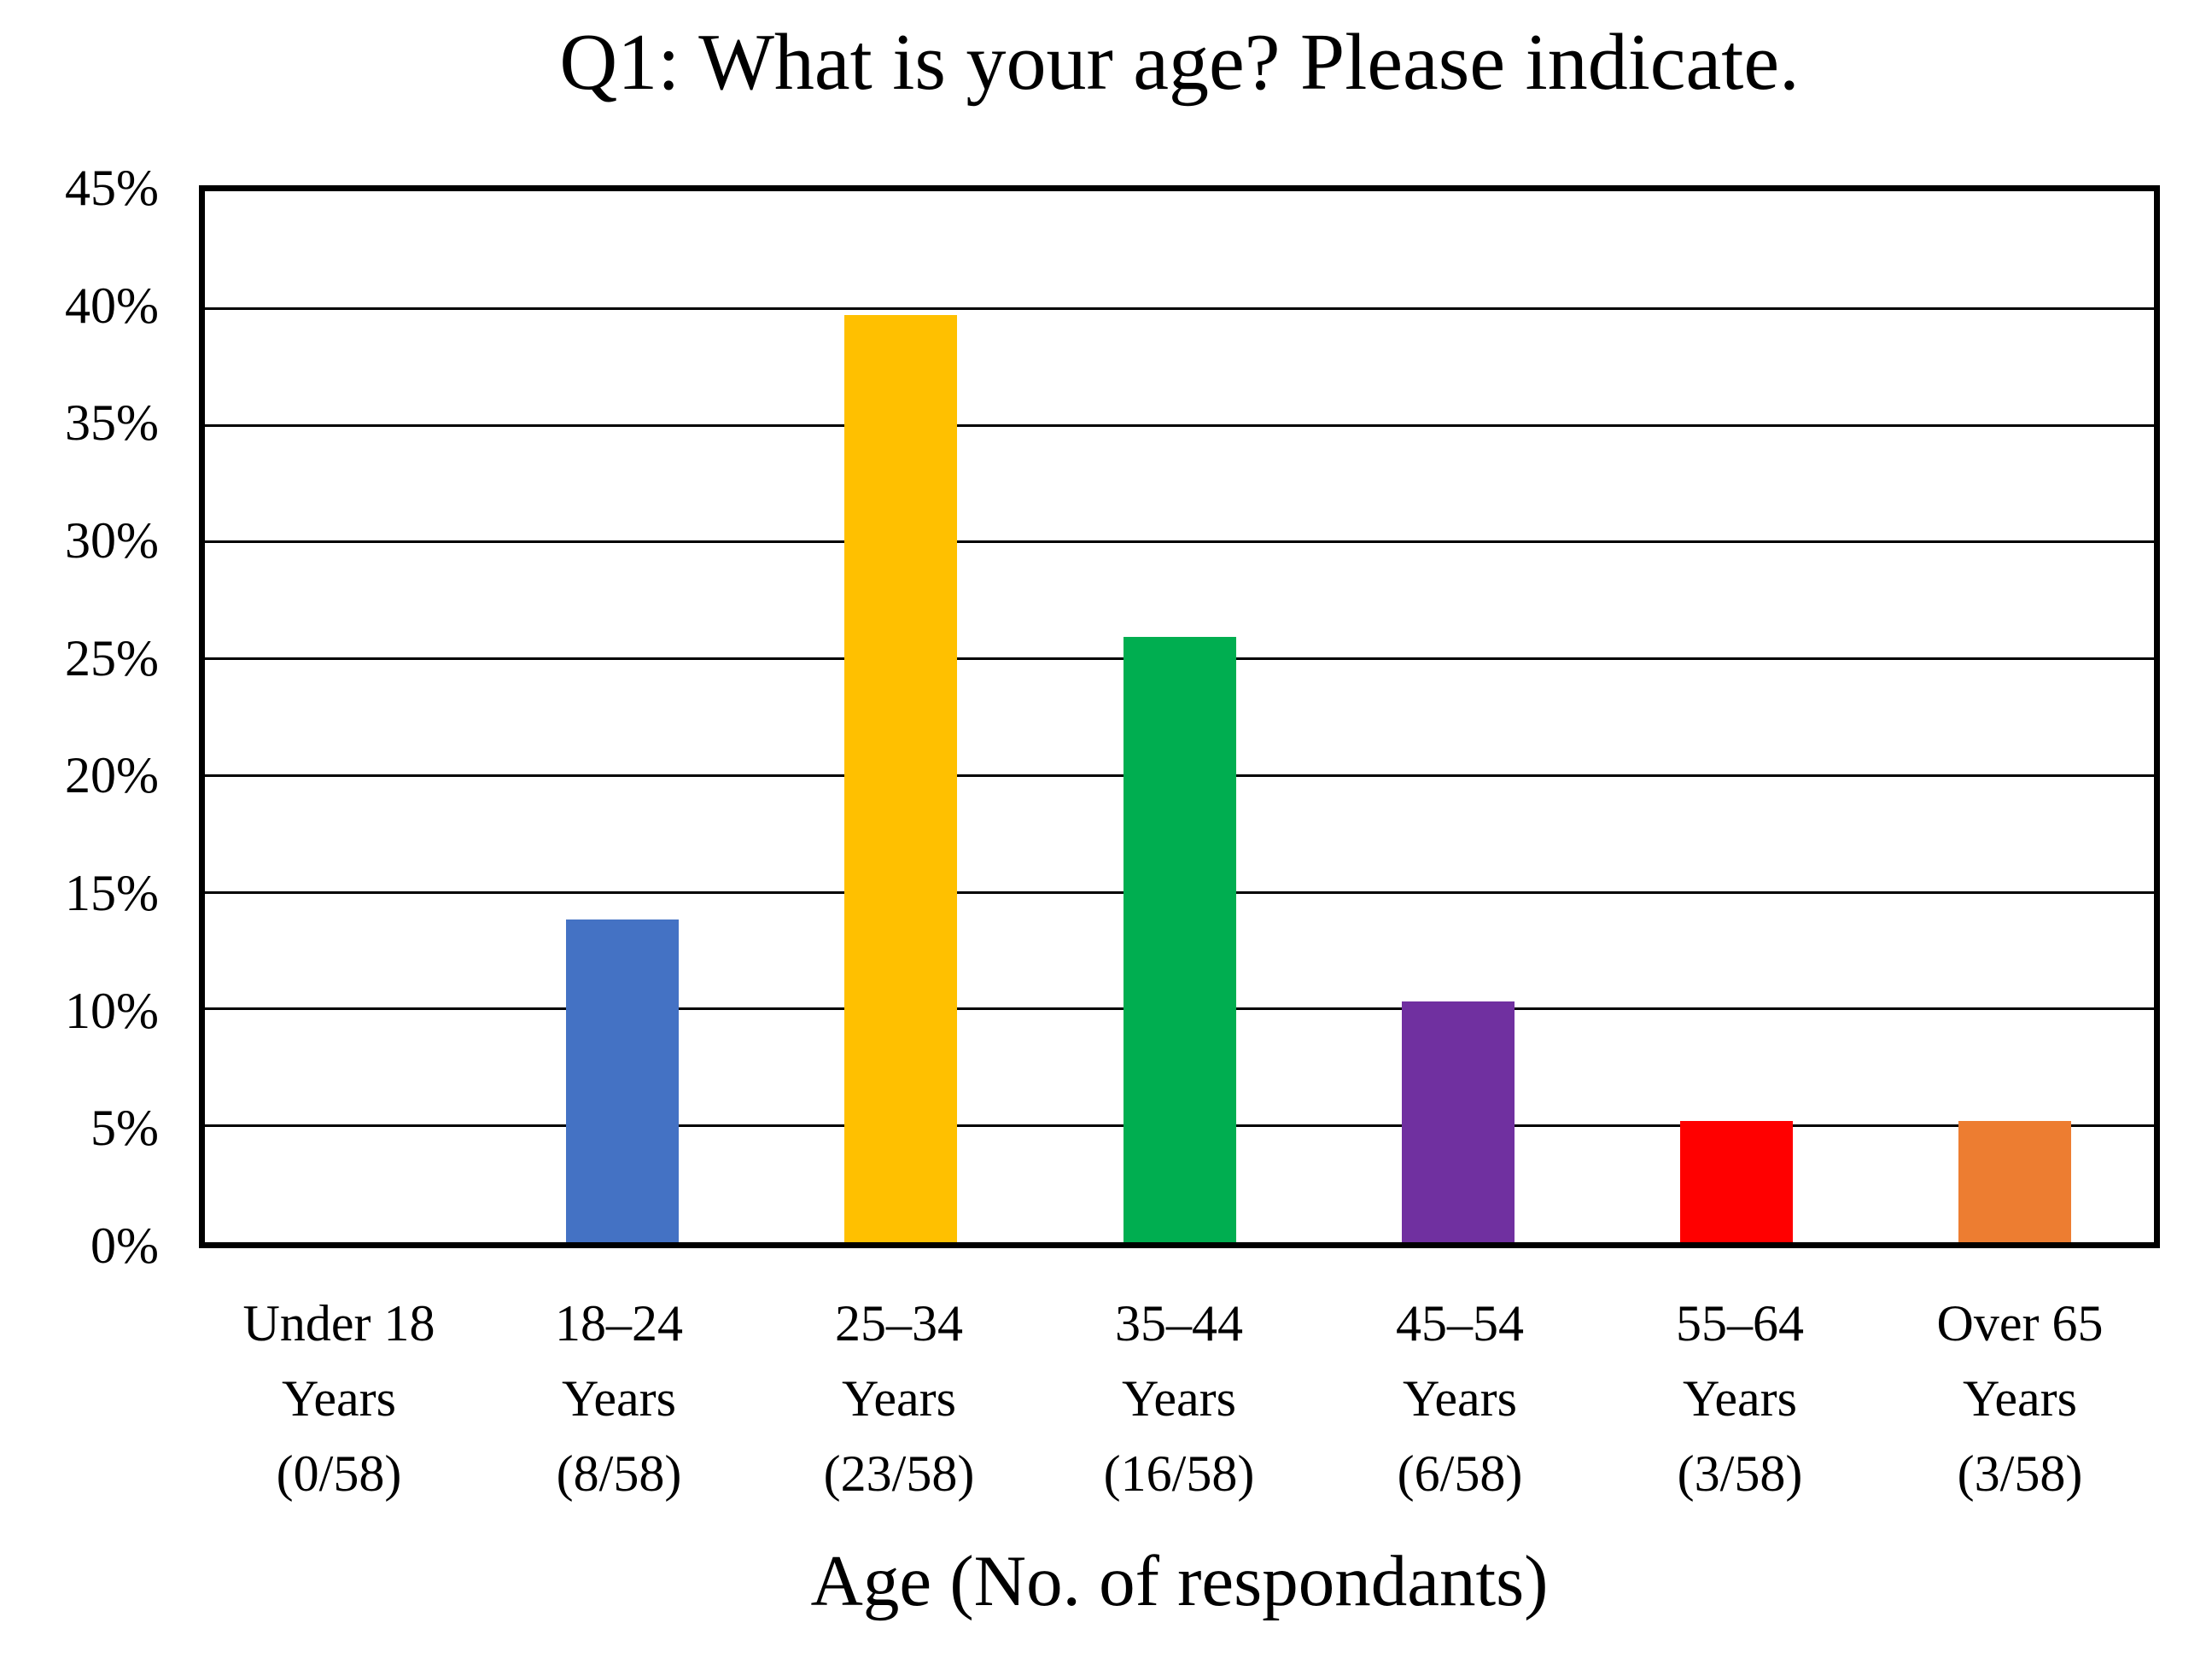 The height and width of the screenshot is (1658, 2212). I want to click on x-category-label-45-54-years: 45–54 Years (6/58), so click(1460, 1398).